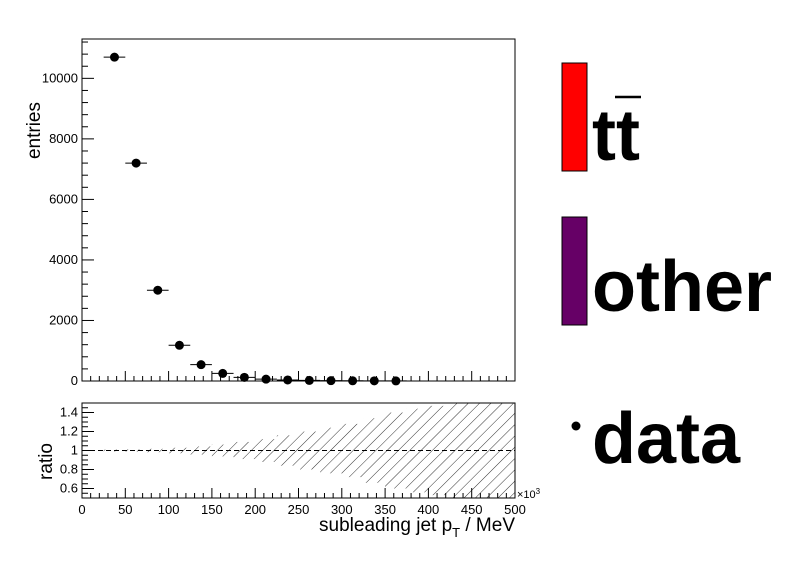  I want to click on x-tick-label: 450, so click(472, 509).